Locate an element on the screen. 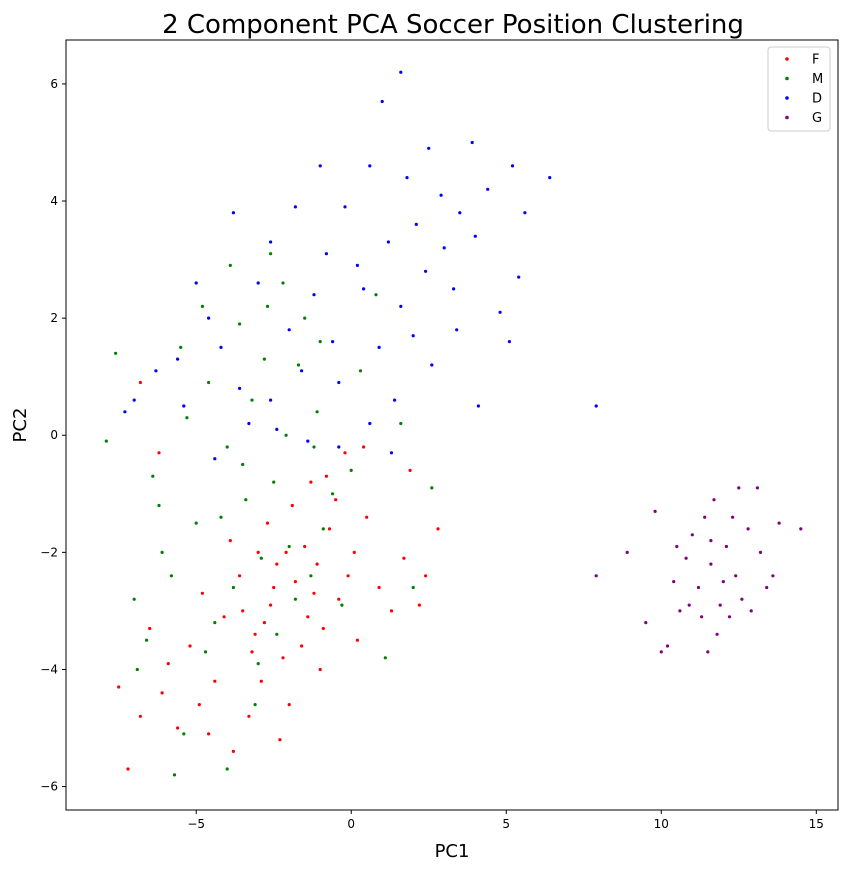  x-tick-label-5: 5 is located at coordinates (506, 824).